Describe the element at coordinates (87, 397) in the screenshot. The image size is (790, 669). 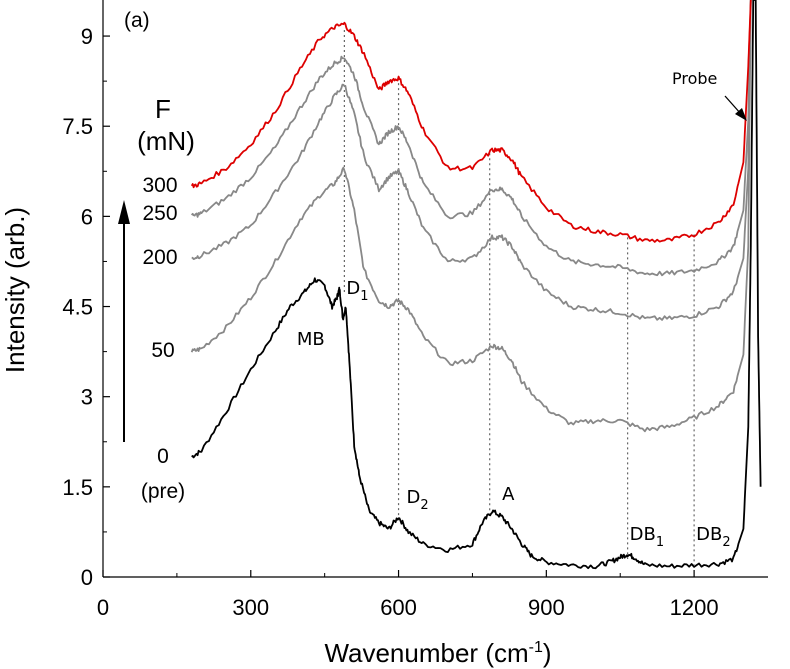
I see `y-tick-label: 3` at that location.